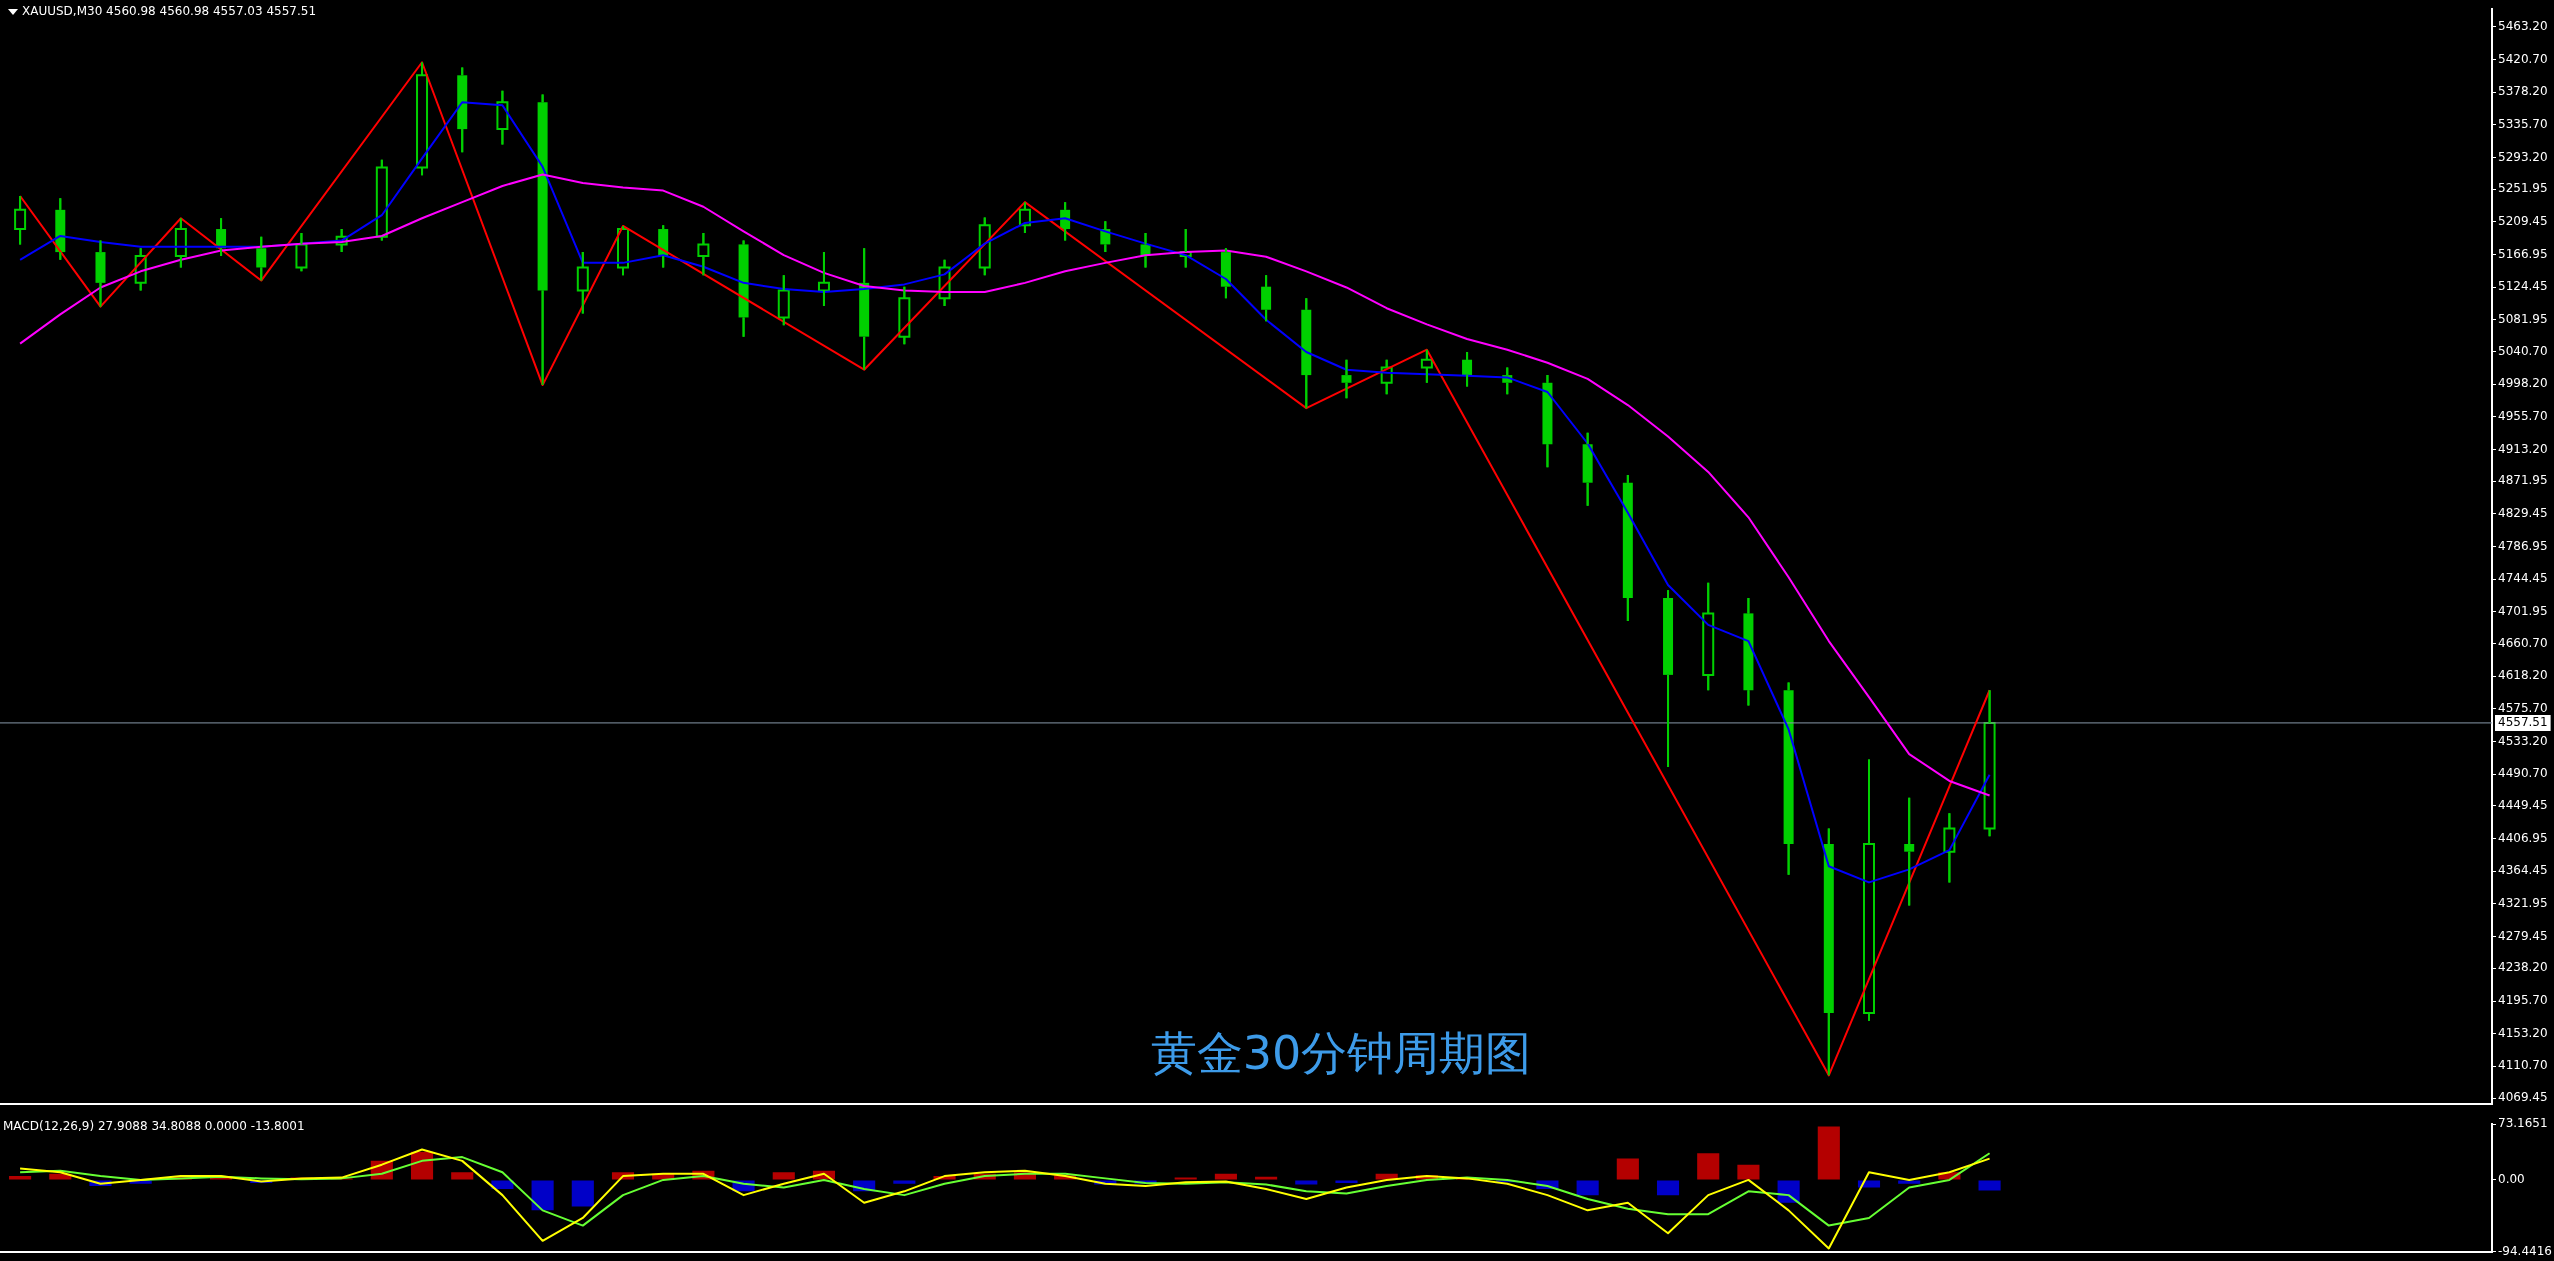 Image resolution: width=2554 pixels, height=1261 pixels. I want to click on y-tick-label: 4406.95, so click(2523, 837).